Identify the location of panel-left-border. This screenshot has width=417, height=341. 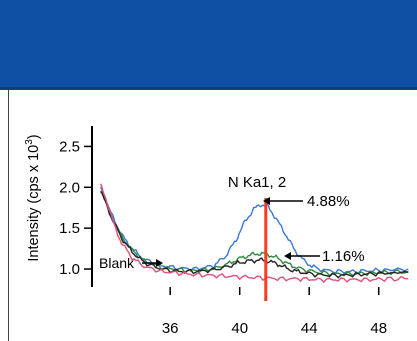
(8, 215).